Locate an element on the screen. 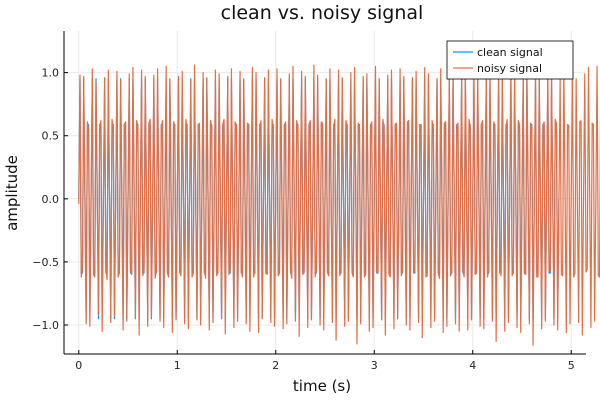  y-tick-label: −0.5 is located at coordinates (45, 262).